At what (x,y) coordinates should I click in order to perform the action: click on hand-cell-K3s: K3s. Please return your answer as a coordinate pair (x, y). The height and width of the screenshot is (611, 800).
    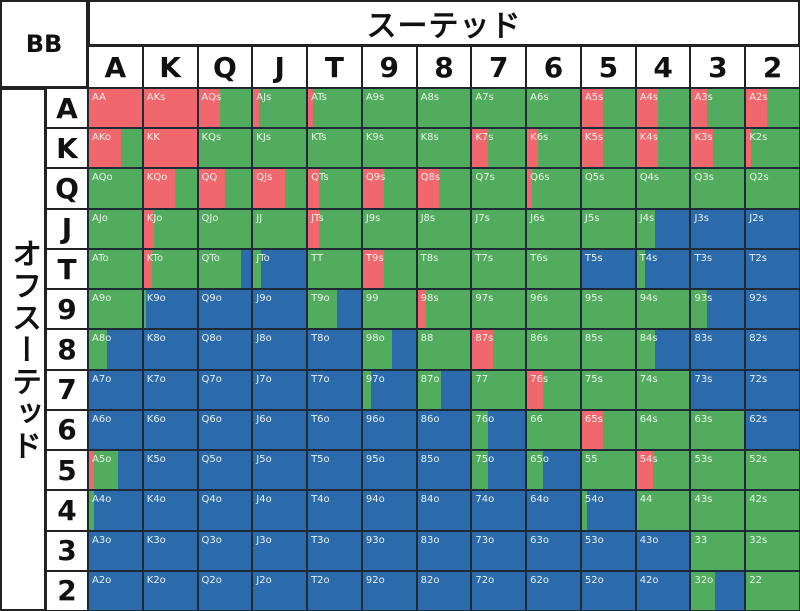
    Looking at the image, I should click on (718, 148).